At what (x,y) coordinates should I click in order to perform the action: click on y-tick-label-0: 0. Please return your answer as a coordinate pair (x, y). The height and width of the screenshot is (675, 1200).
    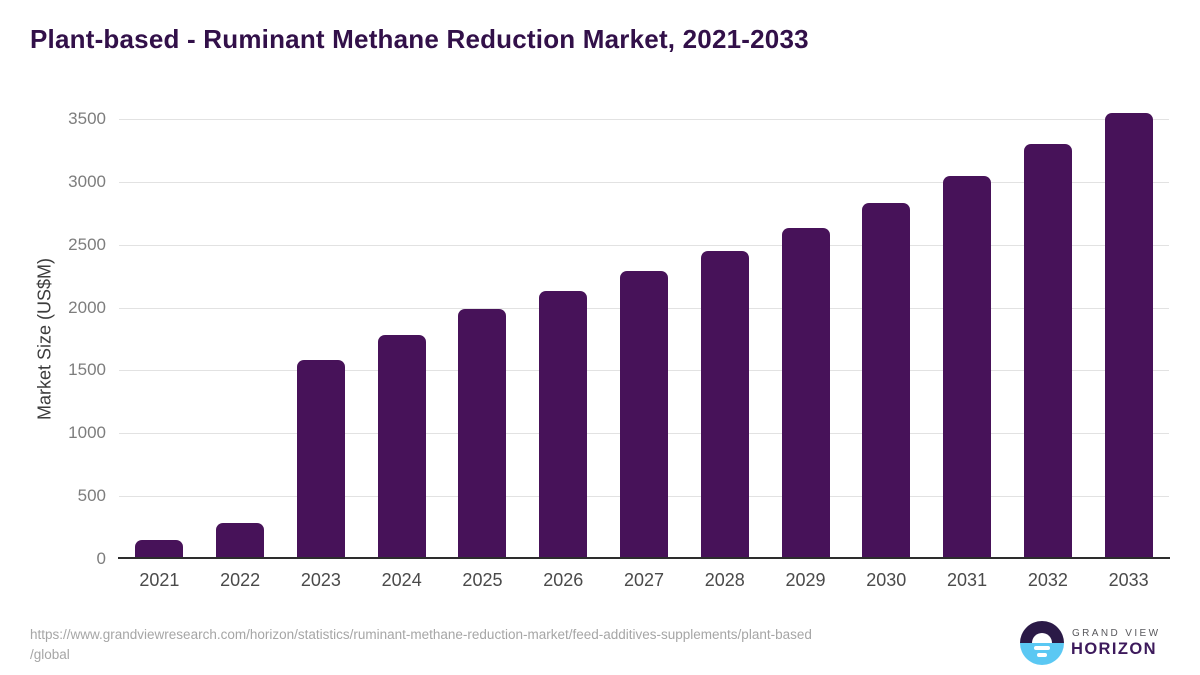
    Looking at the image, I should click on (101, 558).